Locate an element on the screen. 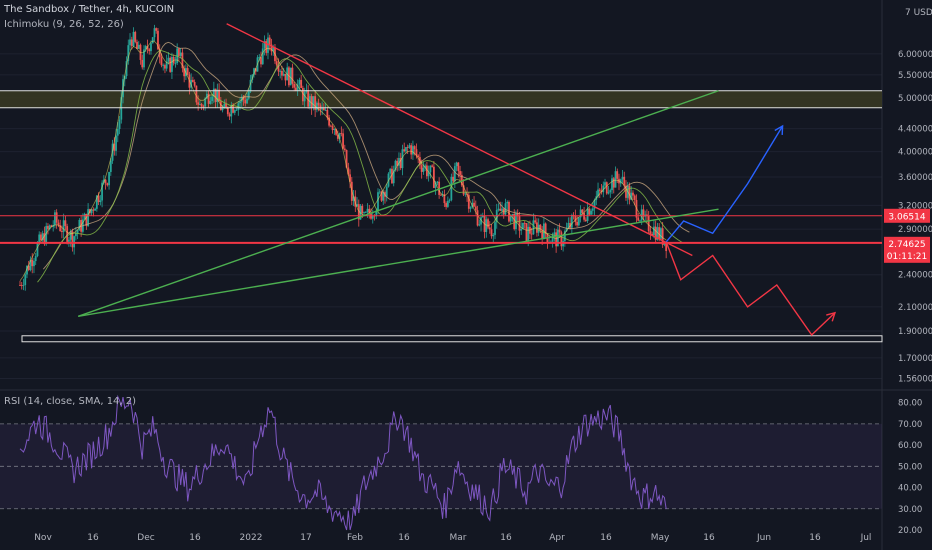 This screenshot has height=550, width=932. rsi-axis-label: 40.00 is located at coordinates (910, 489).